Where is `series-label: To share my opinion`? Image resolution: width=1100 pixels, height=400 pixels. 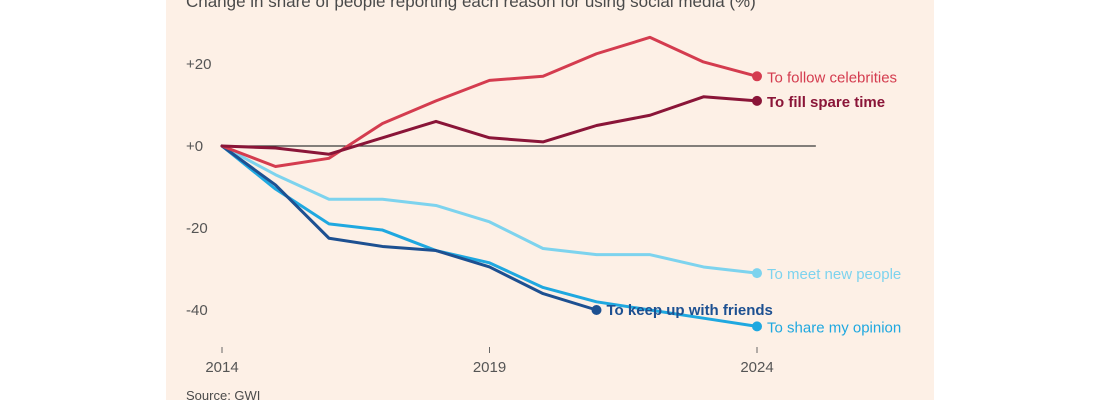 series-label: To share my opinion is located at coordinates (834, 327).